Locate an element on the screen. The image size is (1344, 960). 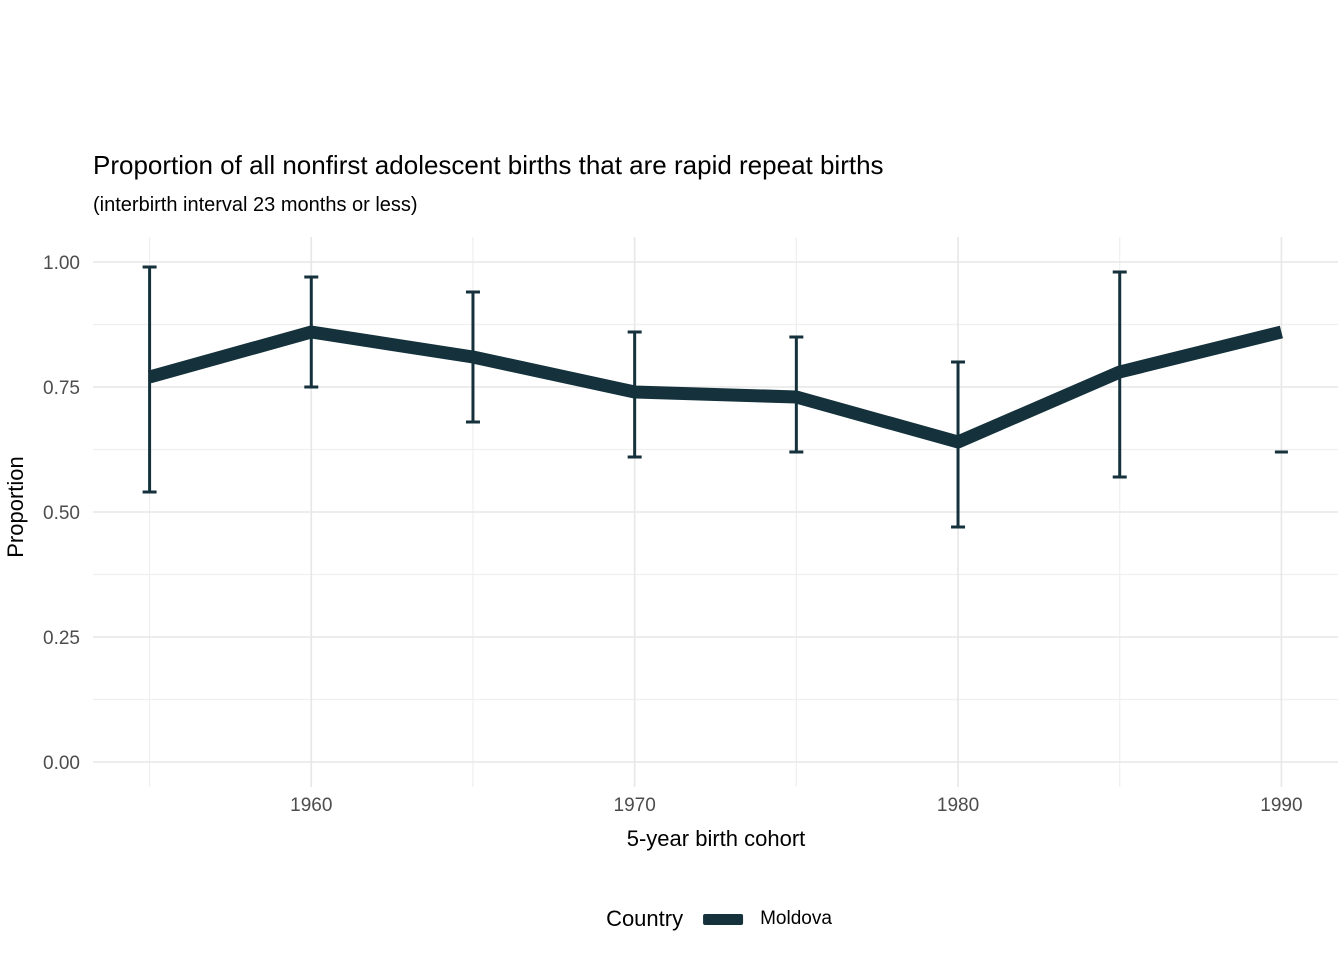
legend-title: Country is located at coordinates (645, 918).